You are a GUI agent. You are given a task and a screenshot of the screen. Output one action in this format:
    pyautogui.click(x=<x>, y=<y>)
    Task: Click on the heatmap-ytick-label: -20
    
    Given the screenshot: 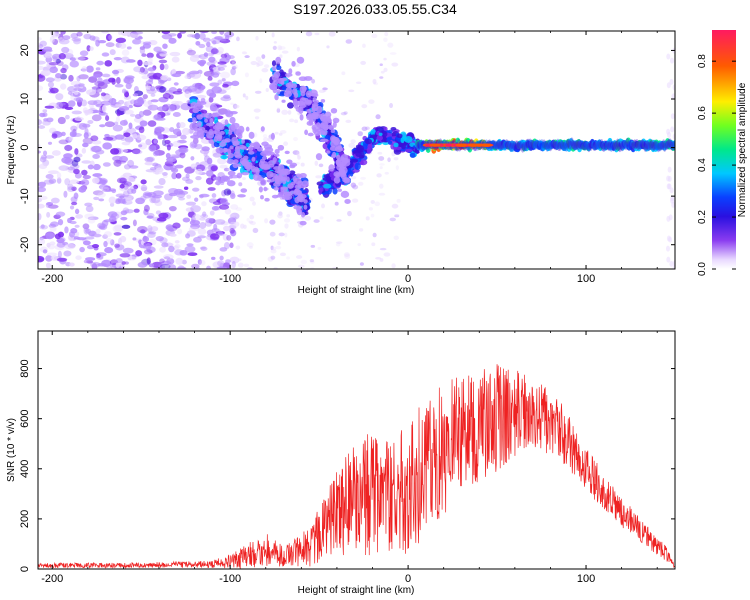 What is the action you would take?
    pyautogui.click(x=25, y=245)
    